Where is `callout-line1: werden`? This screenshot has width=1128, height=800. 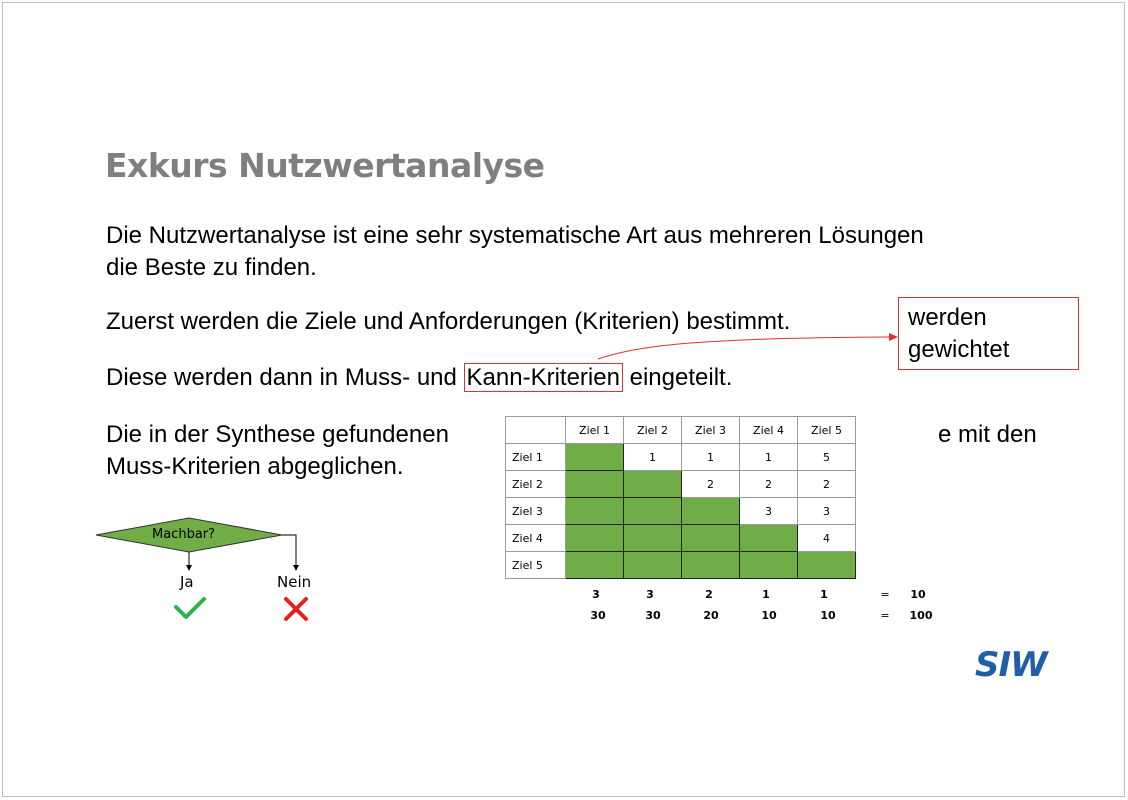
callout-line1: werden is located at coordinates (947, 317).